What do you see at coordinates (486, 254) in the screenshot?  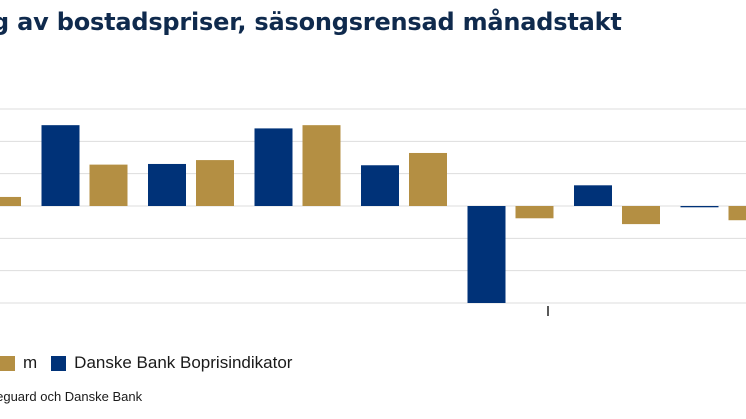 I see `bar-s0-c5` at bounding box center [486, 254].